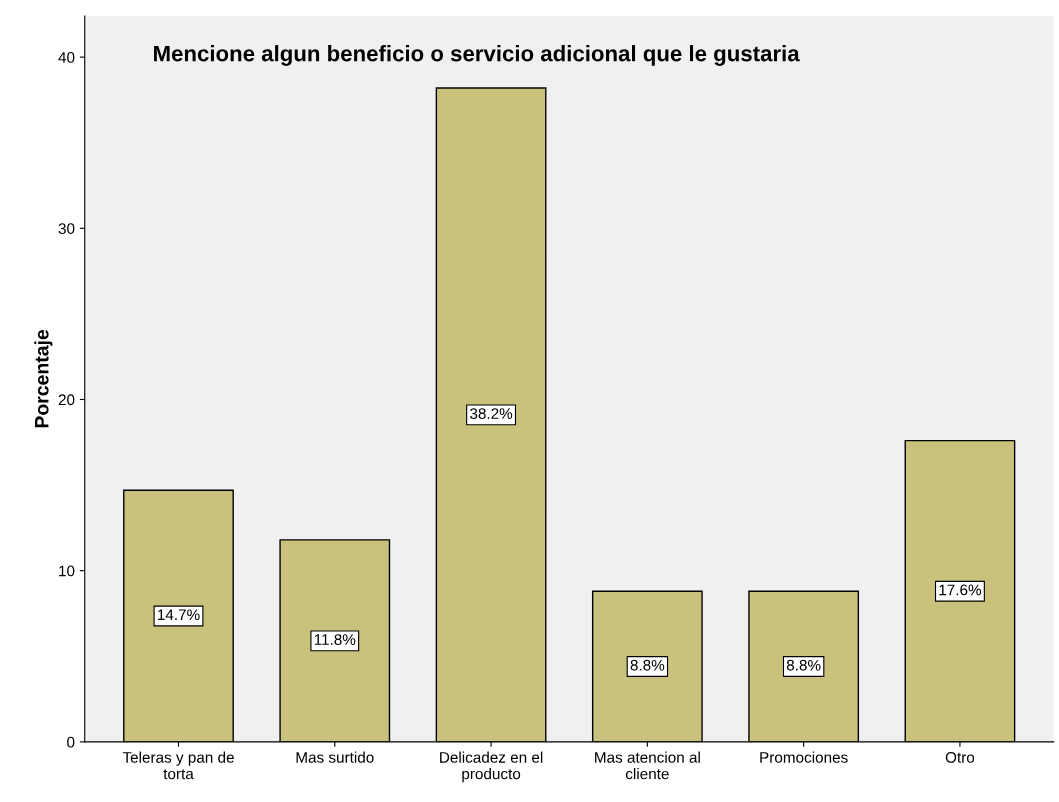 This screenshot has width=1059, height=802. I want to click on data-label: 14.7%, so click(179, 615).